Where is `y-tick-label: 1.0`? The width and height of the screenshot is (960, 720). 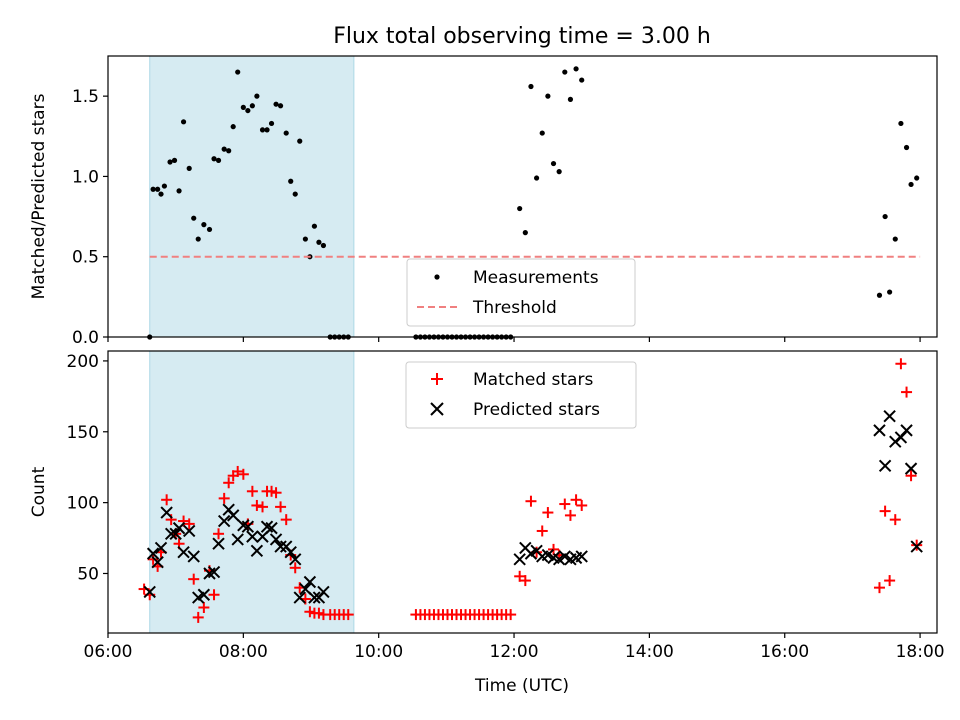 y-tick-label: 1.0 is located at coordinates (85, 177).